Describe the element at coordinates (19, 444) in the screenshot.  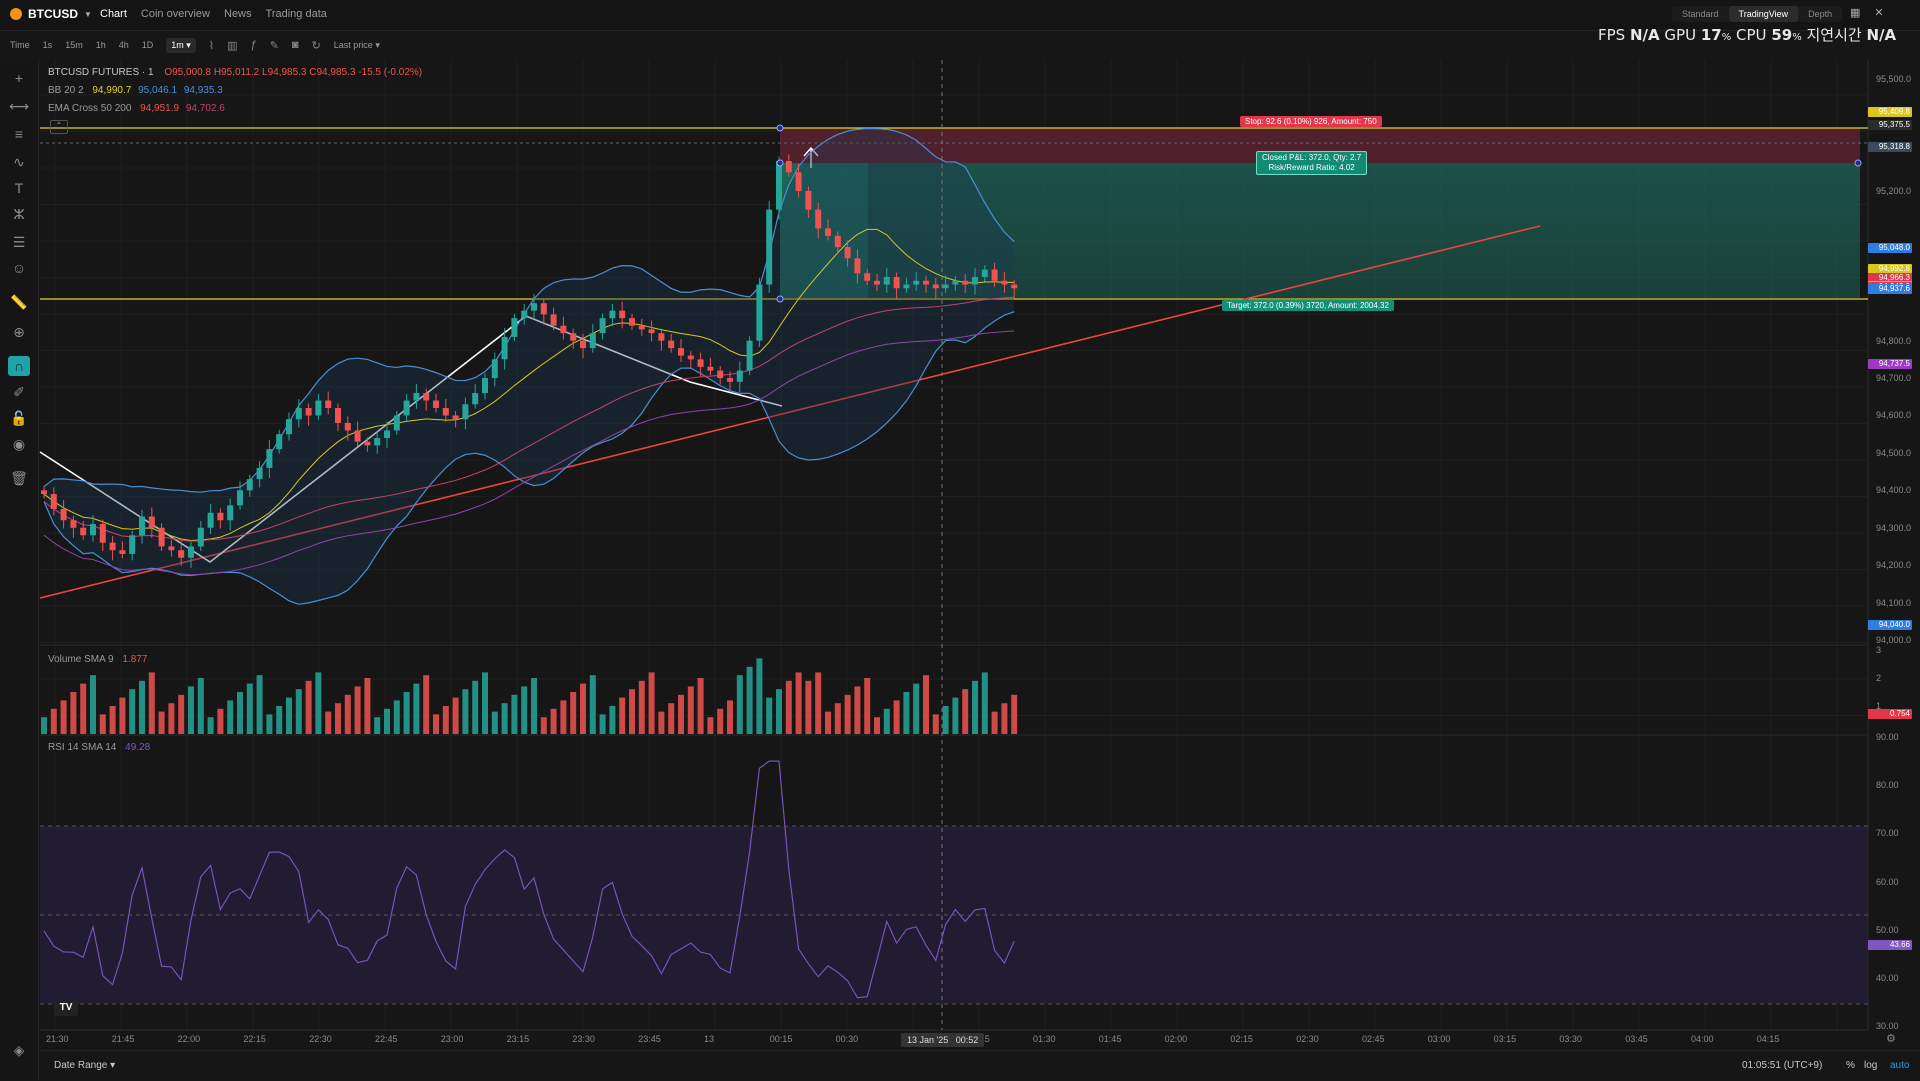
I see `eye-icon: ◉` at that location.